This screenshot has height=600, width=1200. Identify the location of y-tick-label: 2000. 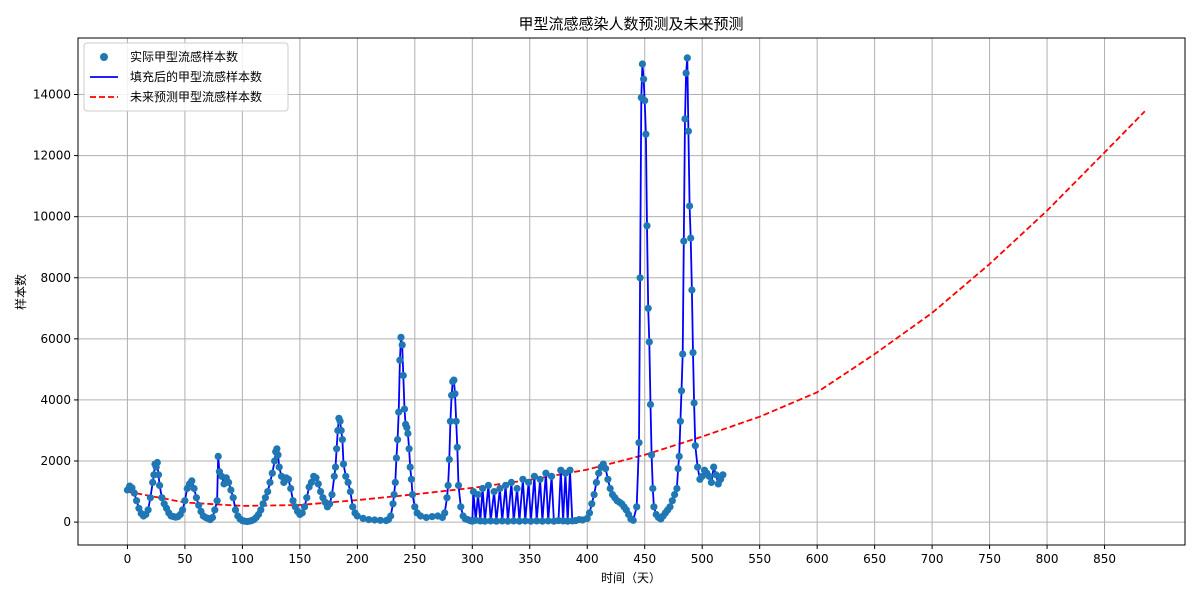
(55, 461).